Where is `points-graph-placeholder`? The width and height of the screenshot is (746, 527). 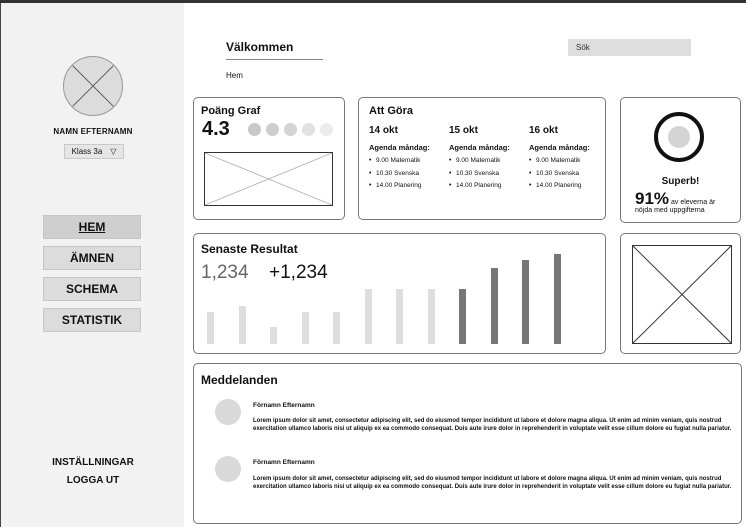
points-graph-placeholder is located at coordinates (268, 179).